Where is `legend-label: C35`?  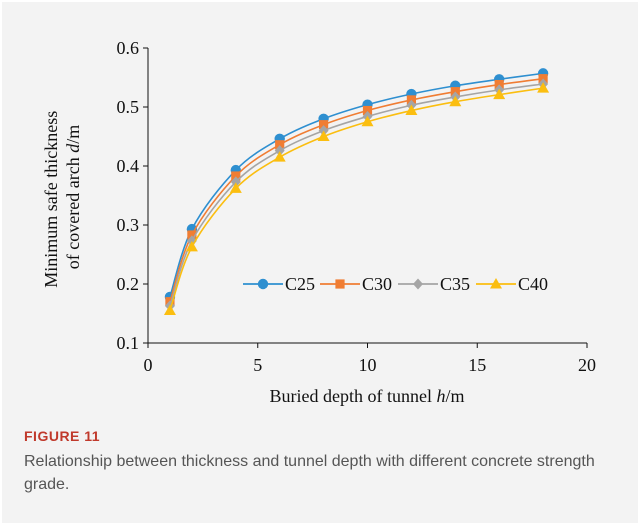
legend-label: C35 is located at coordinates (455, 284).